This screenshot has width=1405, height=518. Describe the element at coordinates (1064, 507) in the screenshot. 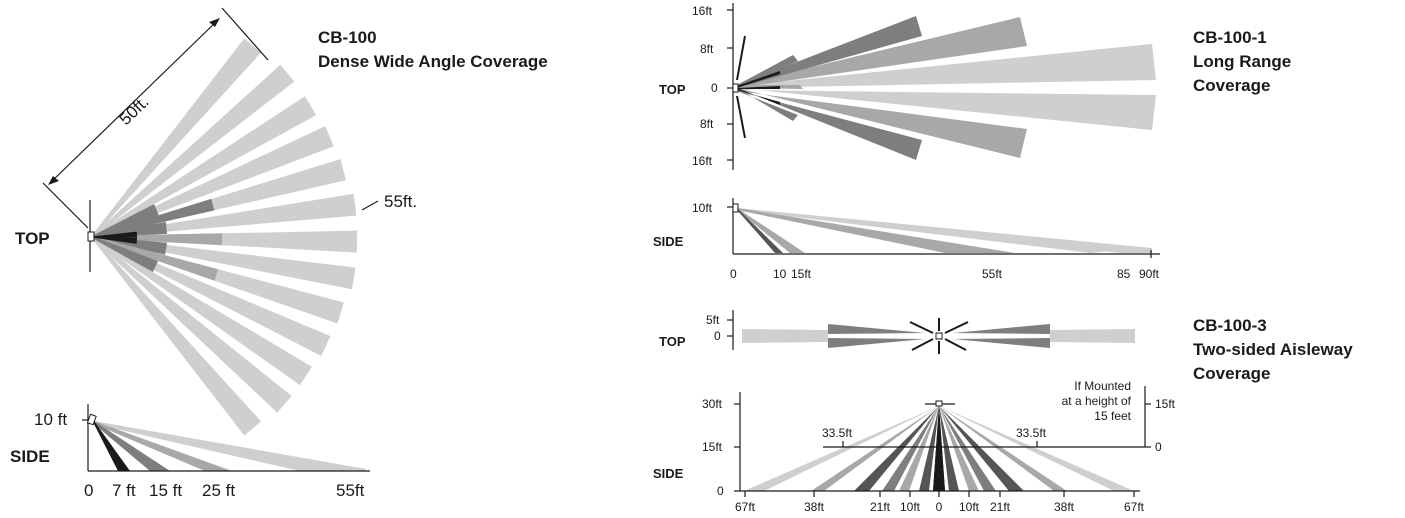

I see `cb1003-x-38-right: 38ft` at that location.